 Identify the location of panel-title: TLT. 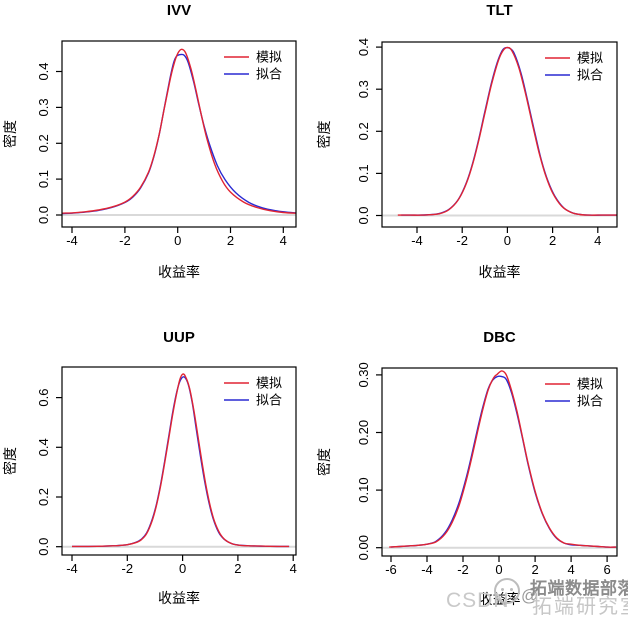
(499, 10).